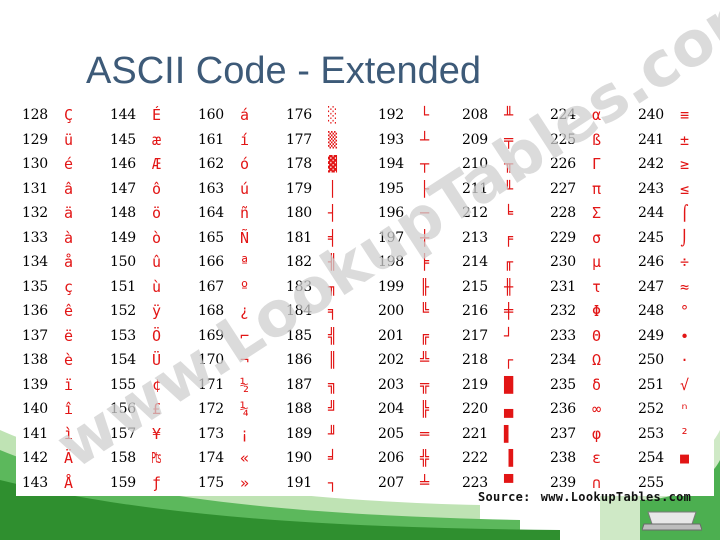  Describe the element at coordinates (157, 360) in the screenshot. I see `character-glyph: Ü` at that location.